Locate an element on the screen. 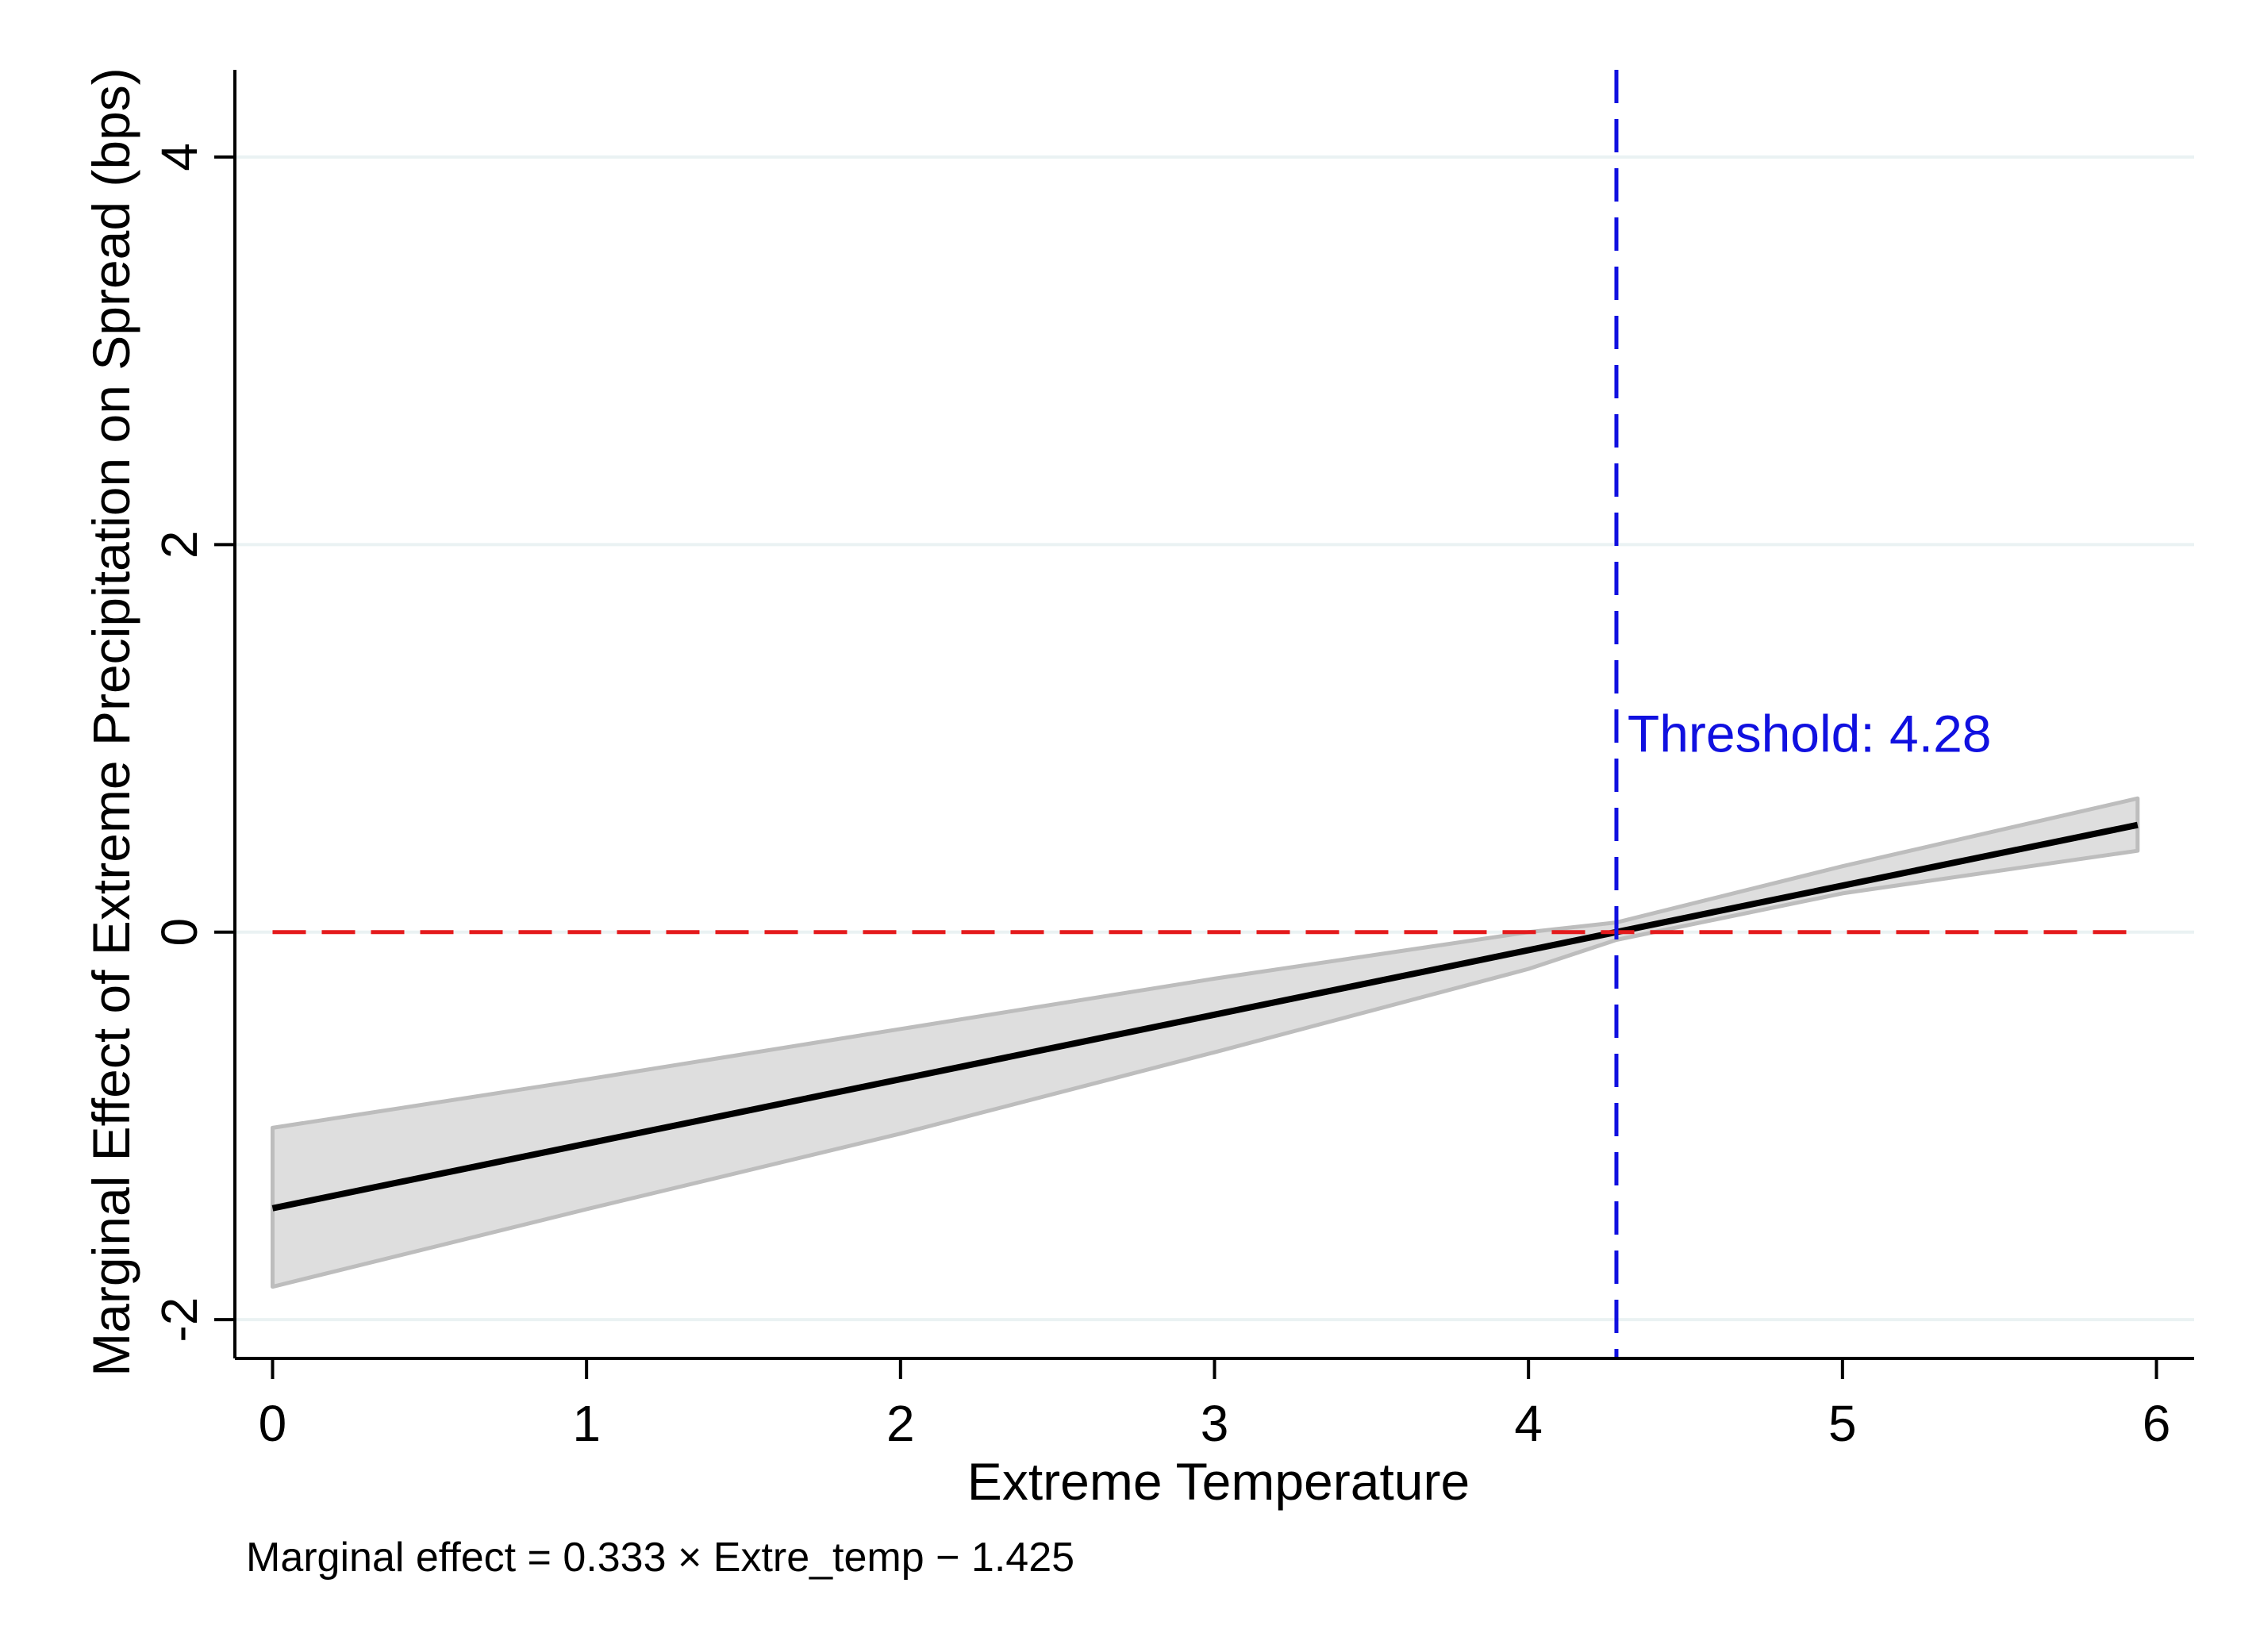 This screenshot has width=2260, height=1652. x-tick-label: 2 is located at coordinates (901, 1423).